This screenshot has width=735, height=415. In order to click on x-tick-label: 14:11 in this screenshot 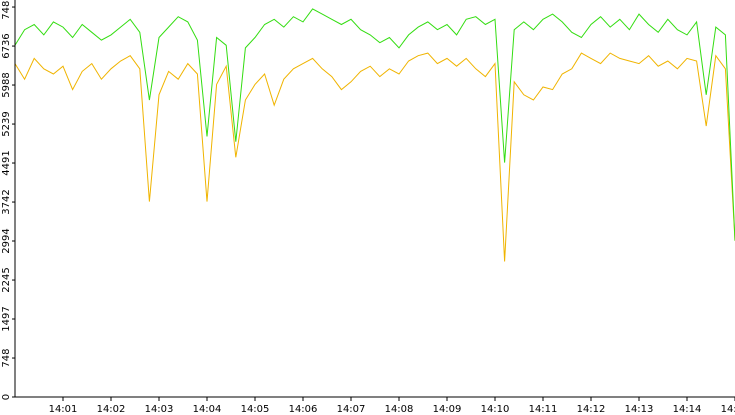, I will do `click(543, 409)`.